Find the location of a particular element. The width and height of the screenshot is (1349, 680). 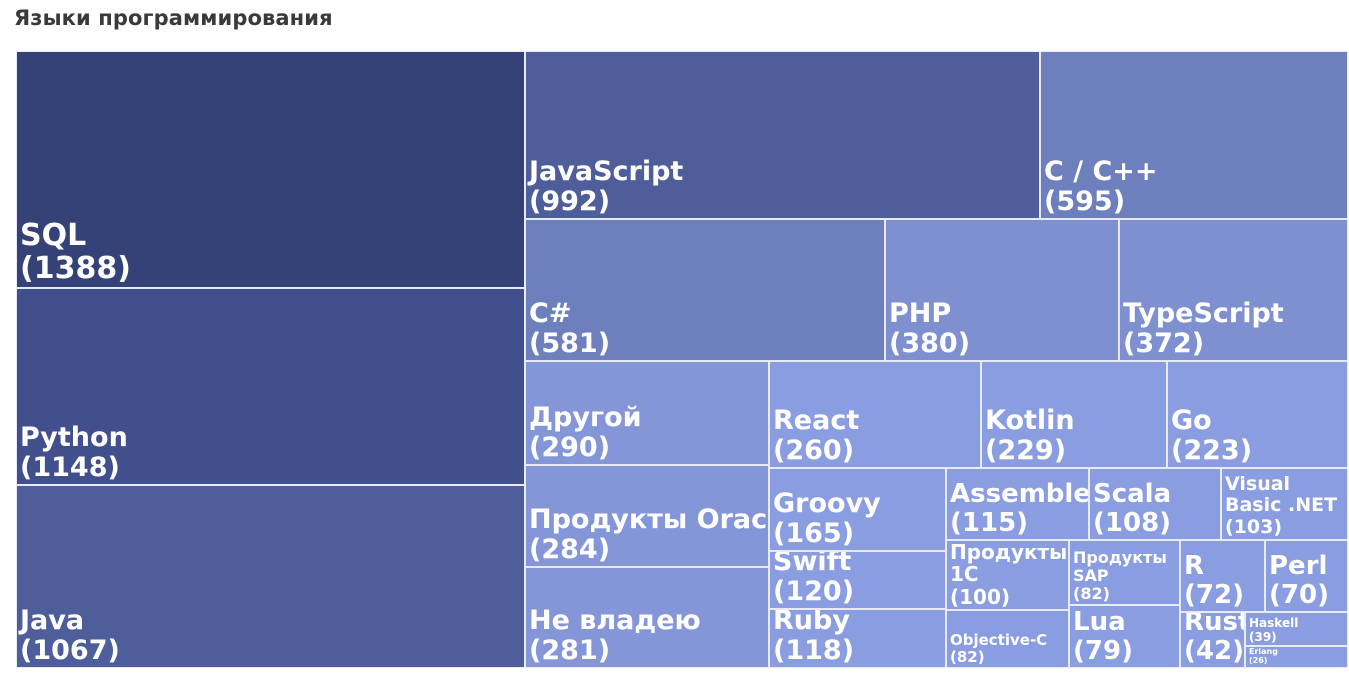

treemap-cell-groovy: Groovy (165) is located at coordinates (857, 509).